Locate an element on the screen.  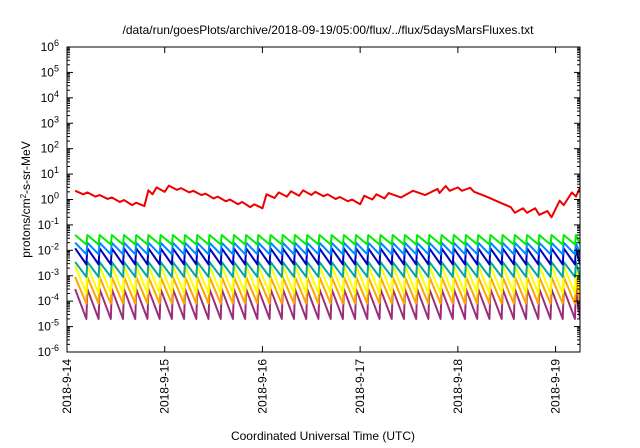
y-axis-label-sup: 2 is located at coordinates (23, 195).